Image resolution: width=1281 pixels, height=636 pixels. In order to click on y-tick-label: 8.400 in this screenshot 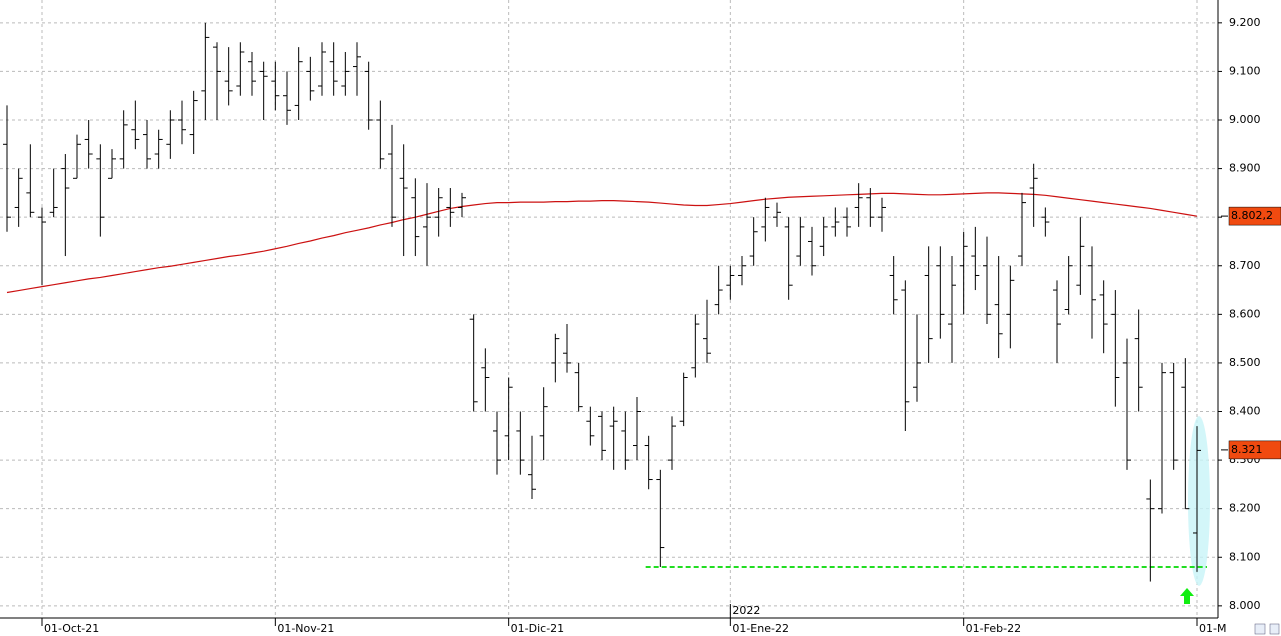, I will do `click(1245, 411)`.